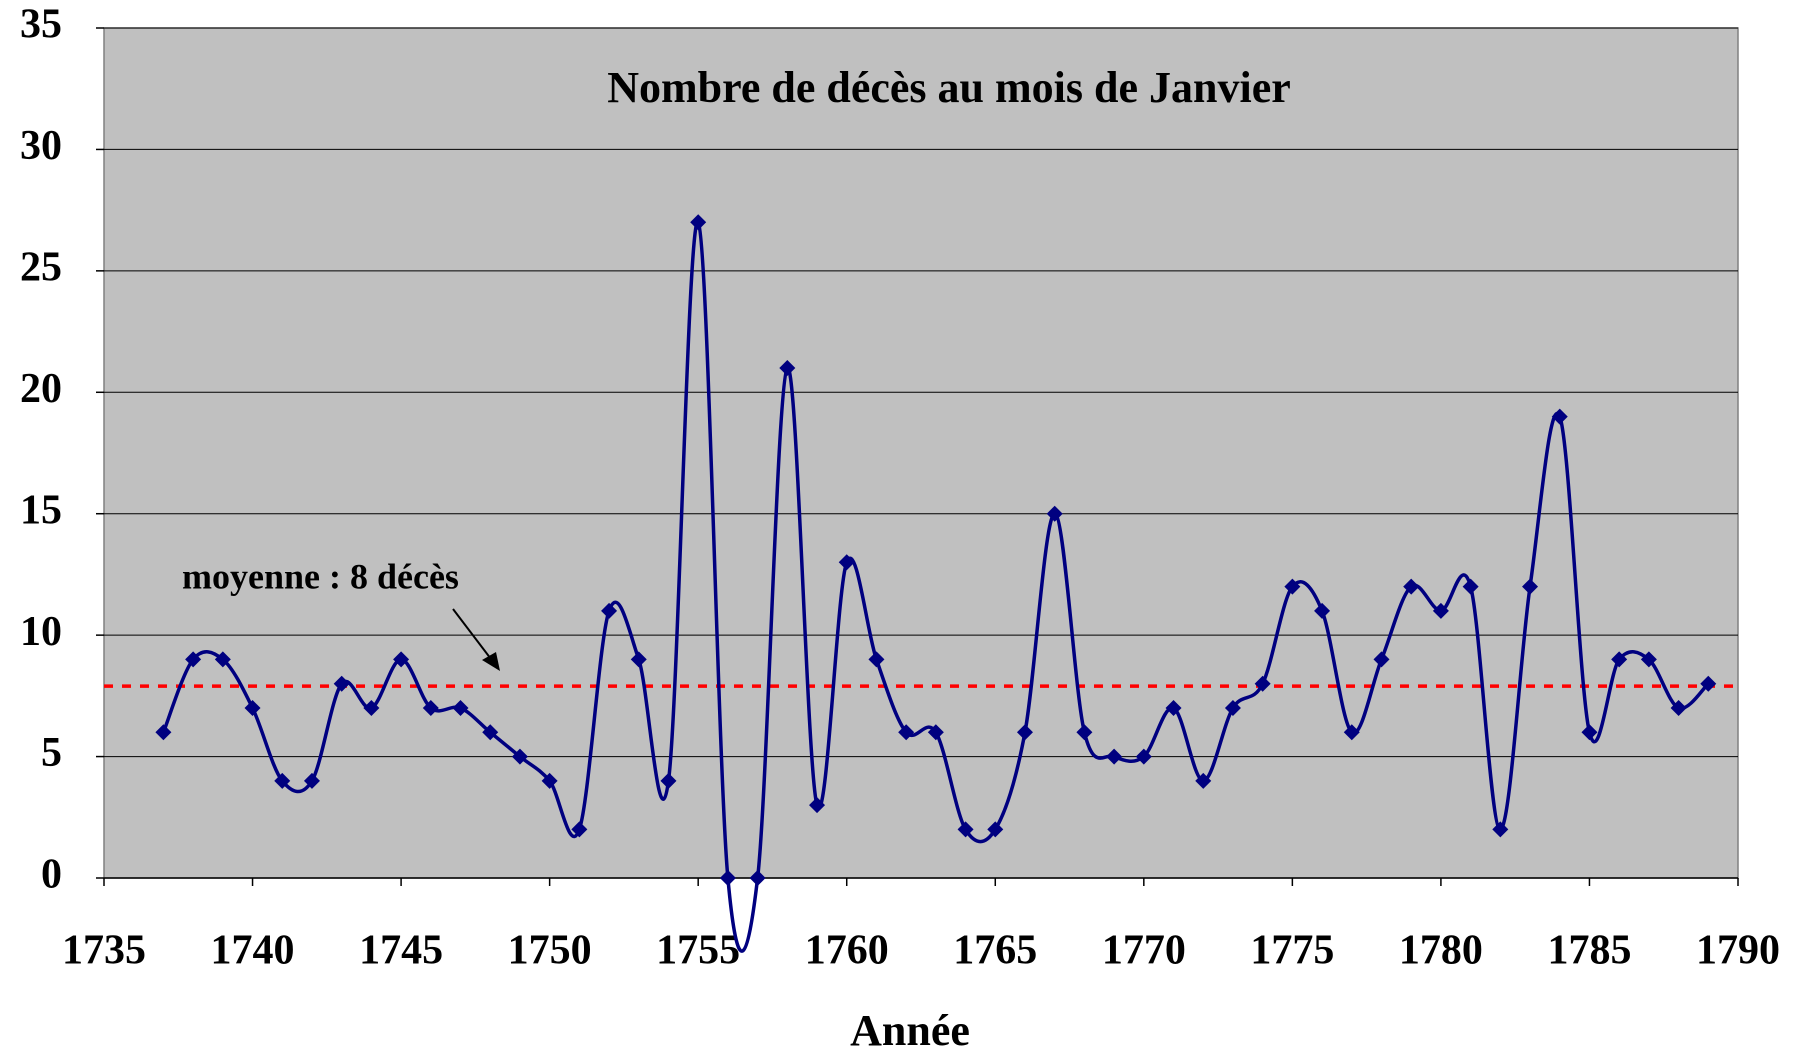 The width and height of the screenshot is (1798, 1056). What do you see at coordinates (1144, 951) in the screenshot?
I see `x-tick-label: 1770` at bounding box center [1144, 951].